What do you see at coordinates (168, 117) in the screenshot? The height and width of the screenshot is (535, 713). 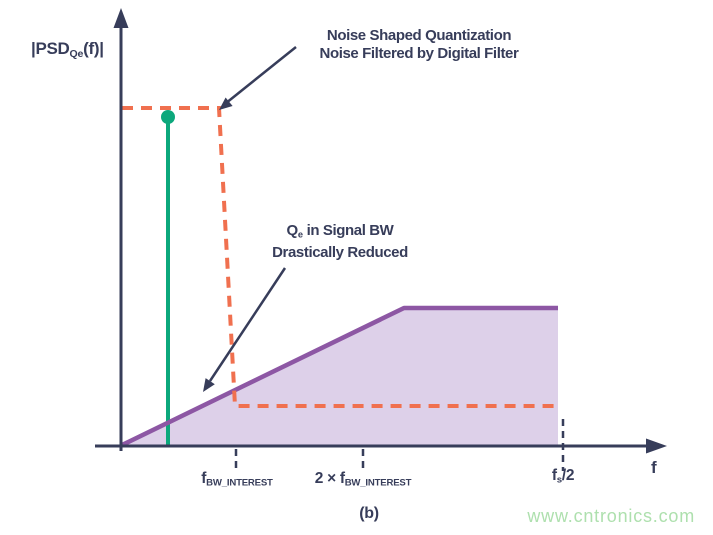 I see `signal-impulse-dot` at bounding box center [168, 117].